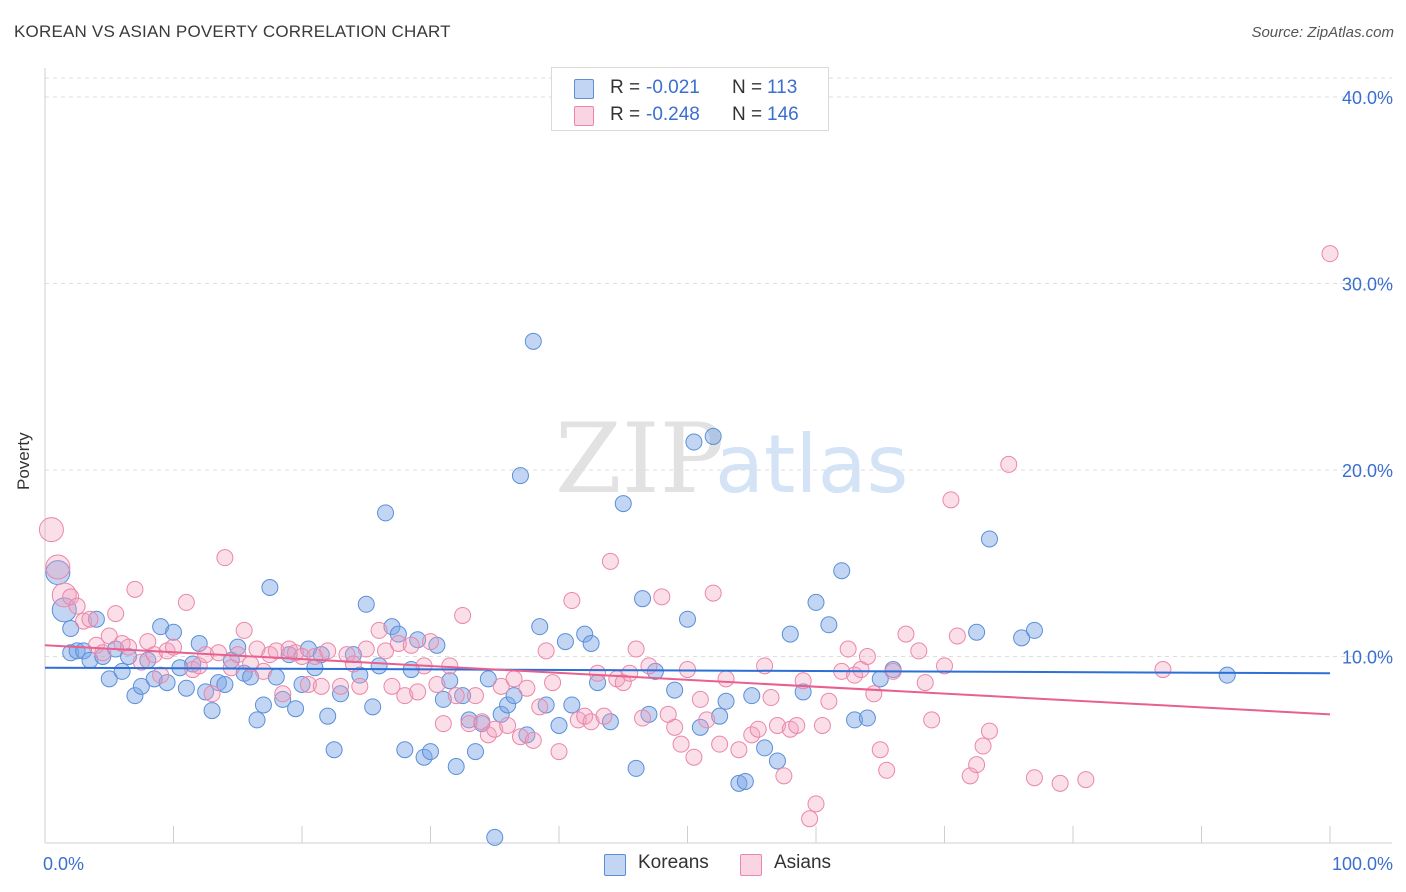 This screenshot has width=1406, height=892. Describe the element at coordinates (747, 114) in the screenshot. I see `legend-n-label: N =` at that location.